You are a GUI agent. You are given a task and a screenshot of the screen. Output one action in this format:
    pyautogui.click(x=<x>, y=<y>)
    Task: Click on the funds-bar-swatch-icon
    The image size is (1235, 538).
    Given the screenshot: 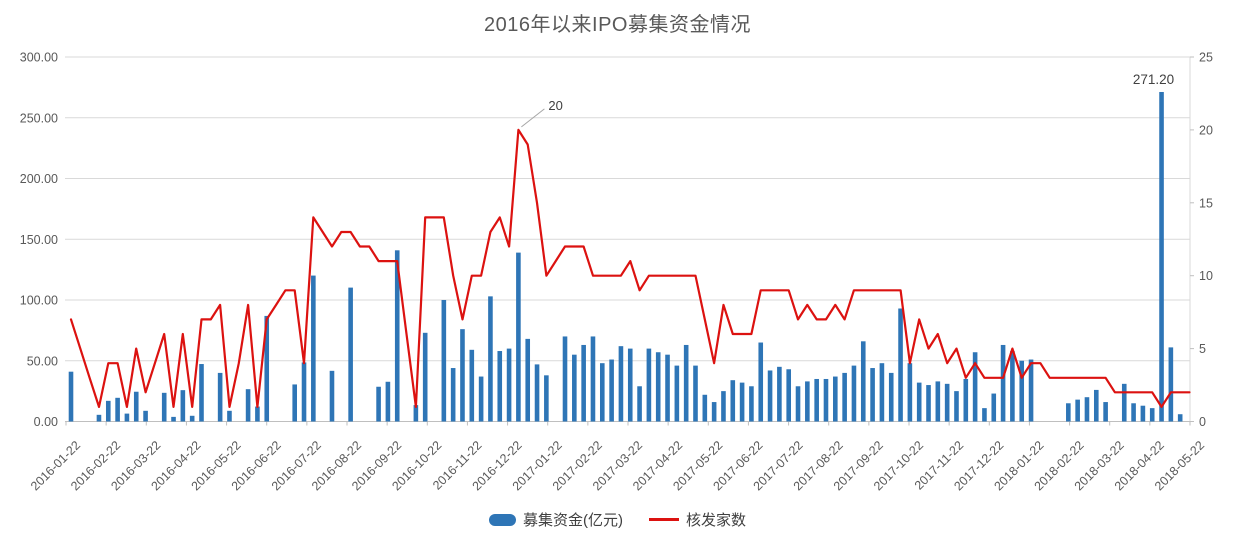 What is the action you would take?
    pyautogui.click(x=502, y=519)
    